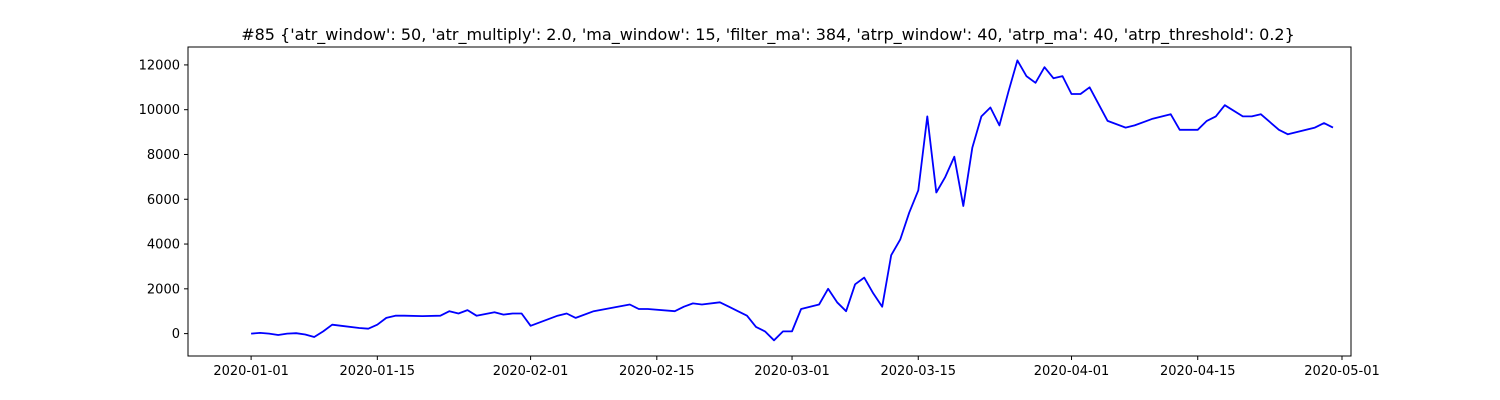 The image size is (1500, 400). Describe the element at coordinates (531, 371) in the screenshot. I see `x-tick-label: 2020-02-01` at that location.